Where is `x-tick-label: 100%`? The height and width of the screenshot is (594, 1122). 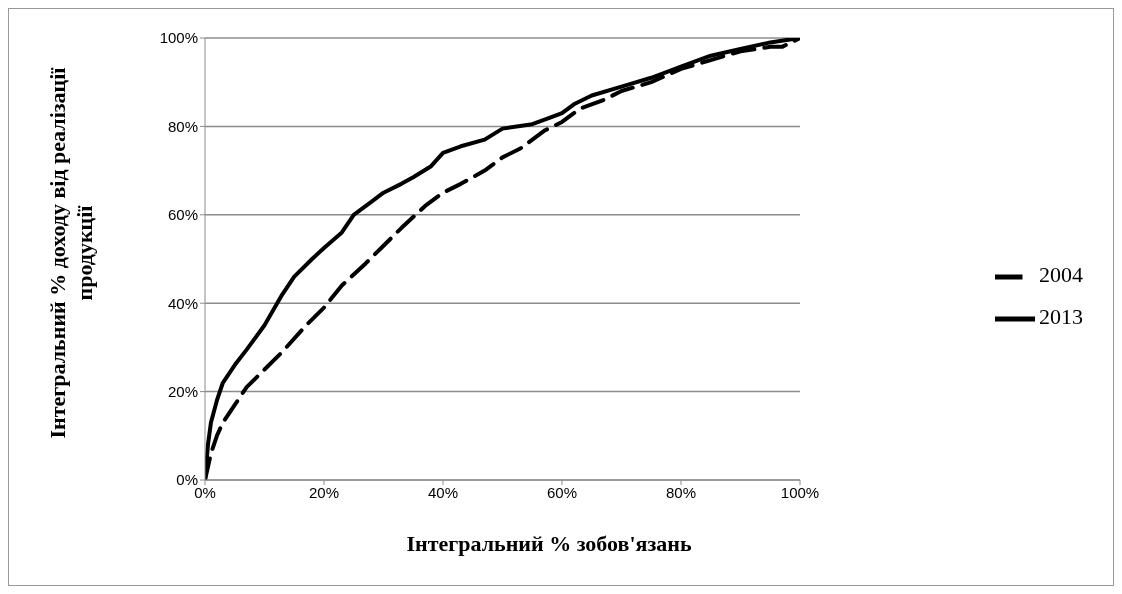 x-tick-label: 100% is located at coordinates (800, 492).